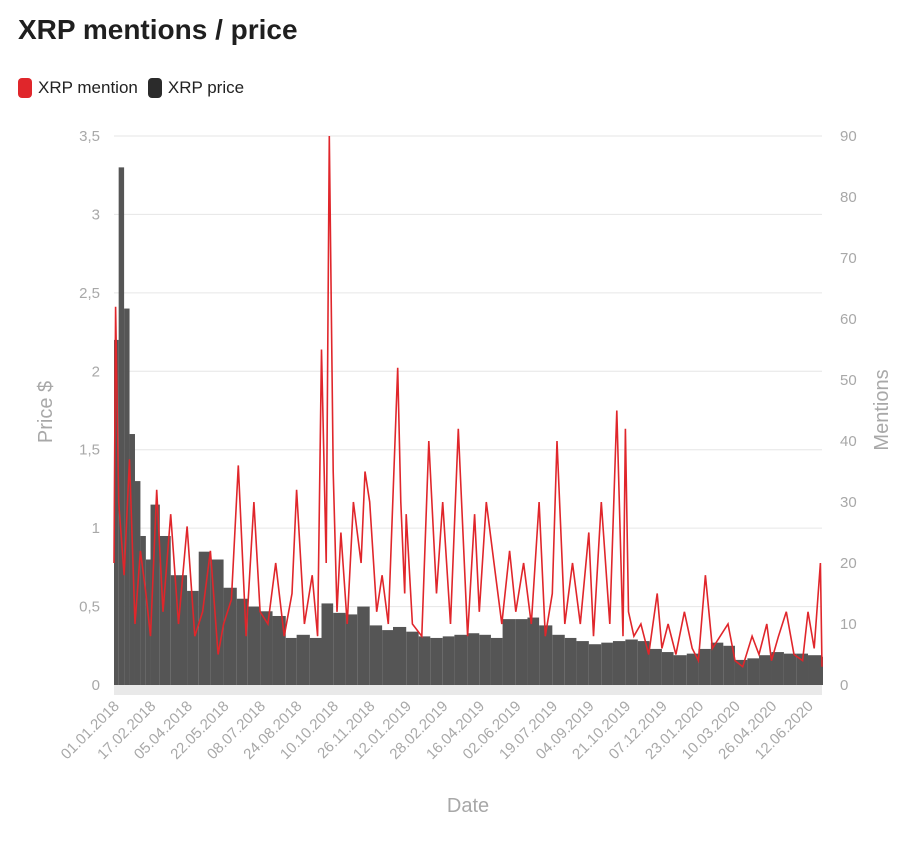  What do you see at coordinates (96, 685) in the screenshot?
I see `y-tick-label: 0` at bounding box center [96, 685].